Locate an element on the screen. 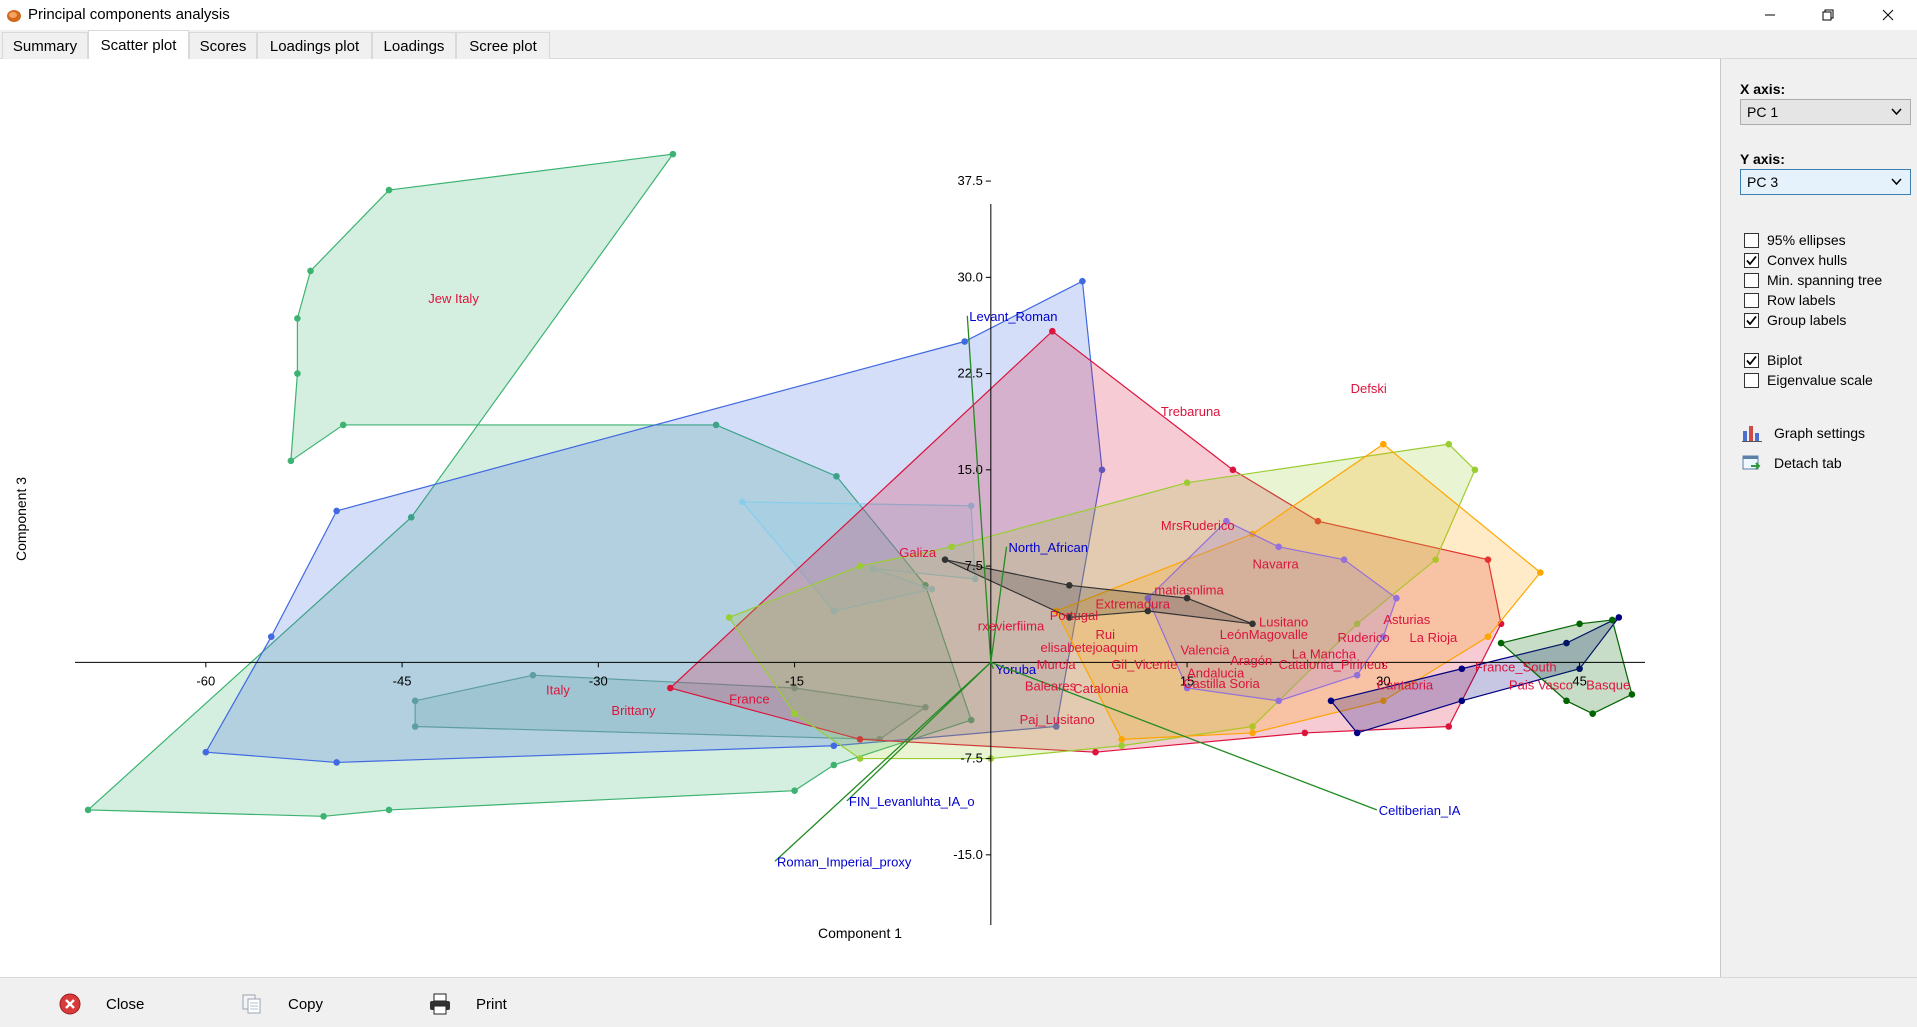 The image size is (1917, 1027). printer-icon is located at coordinates (440, 1004).